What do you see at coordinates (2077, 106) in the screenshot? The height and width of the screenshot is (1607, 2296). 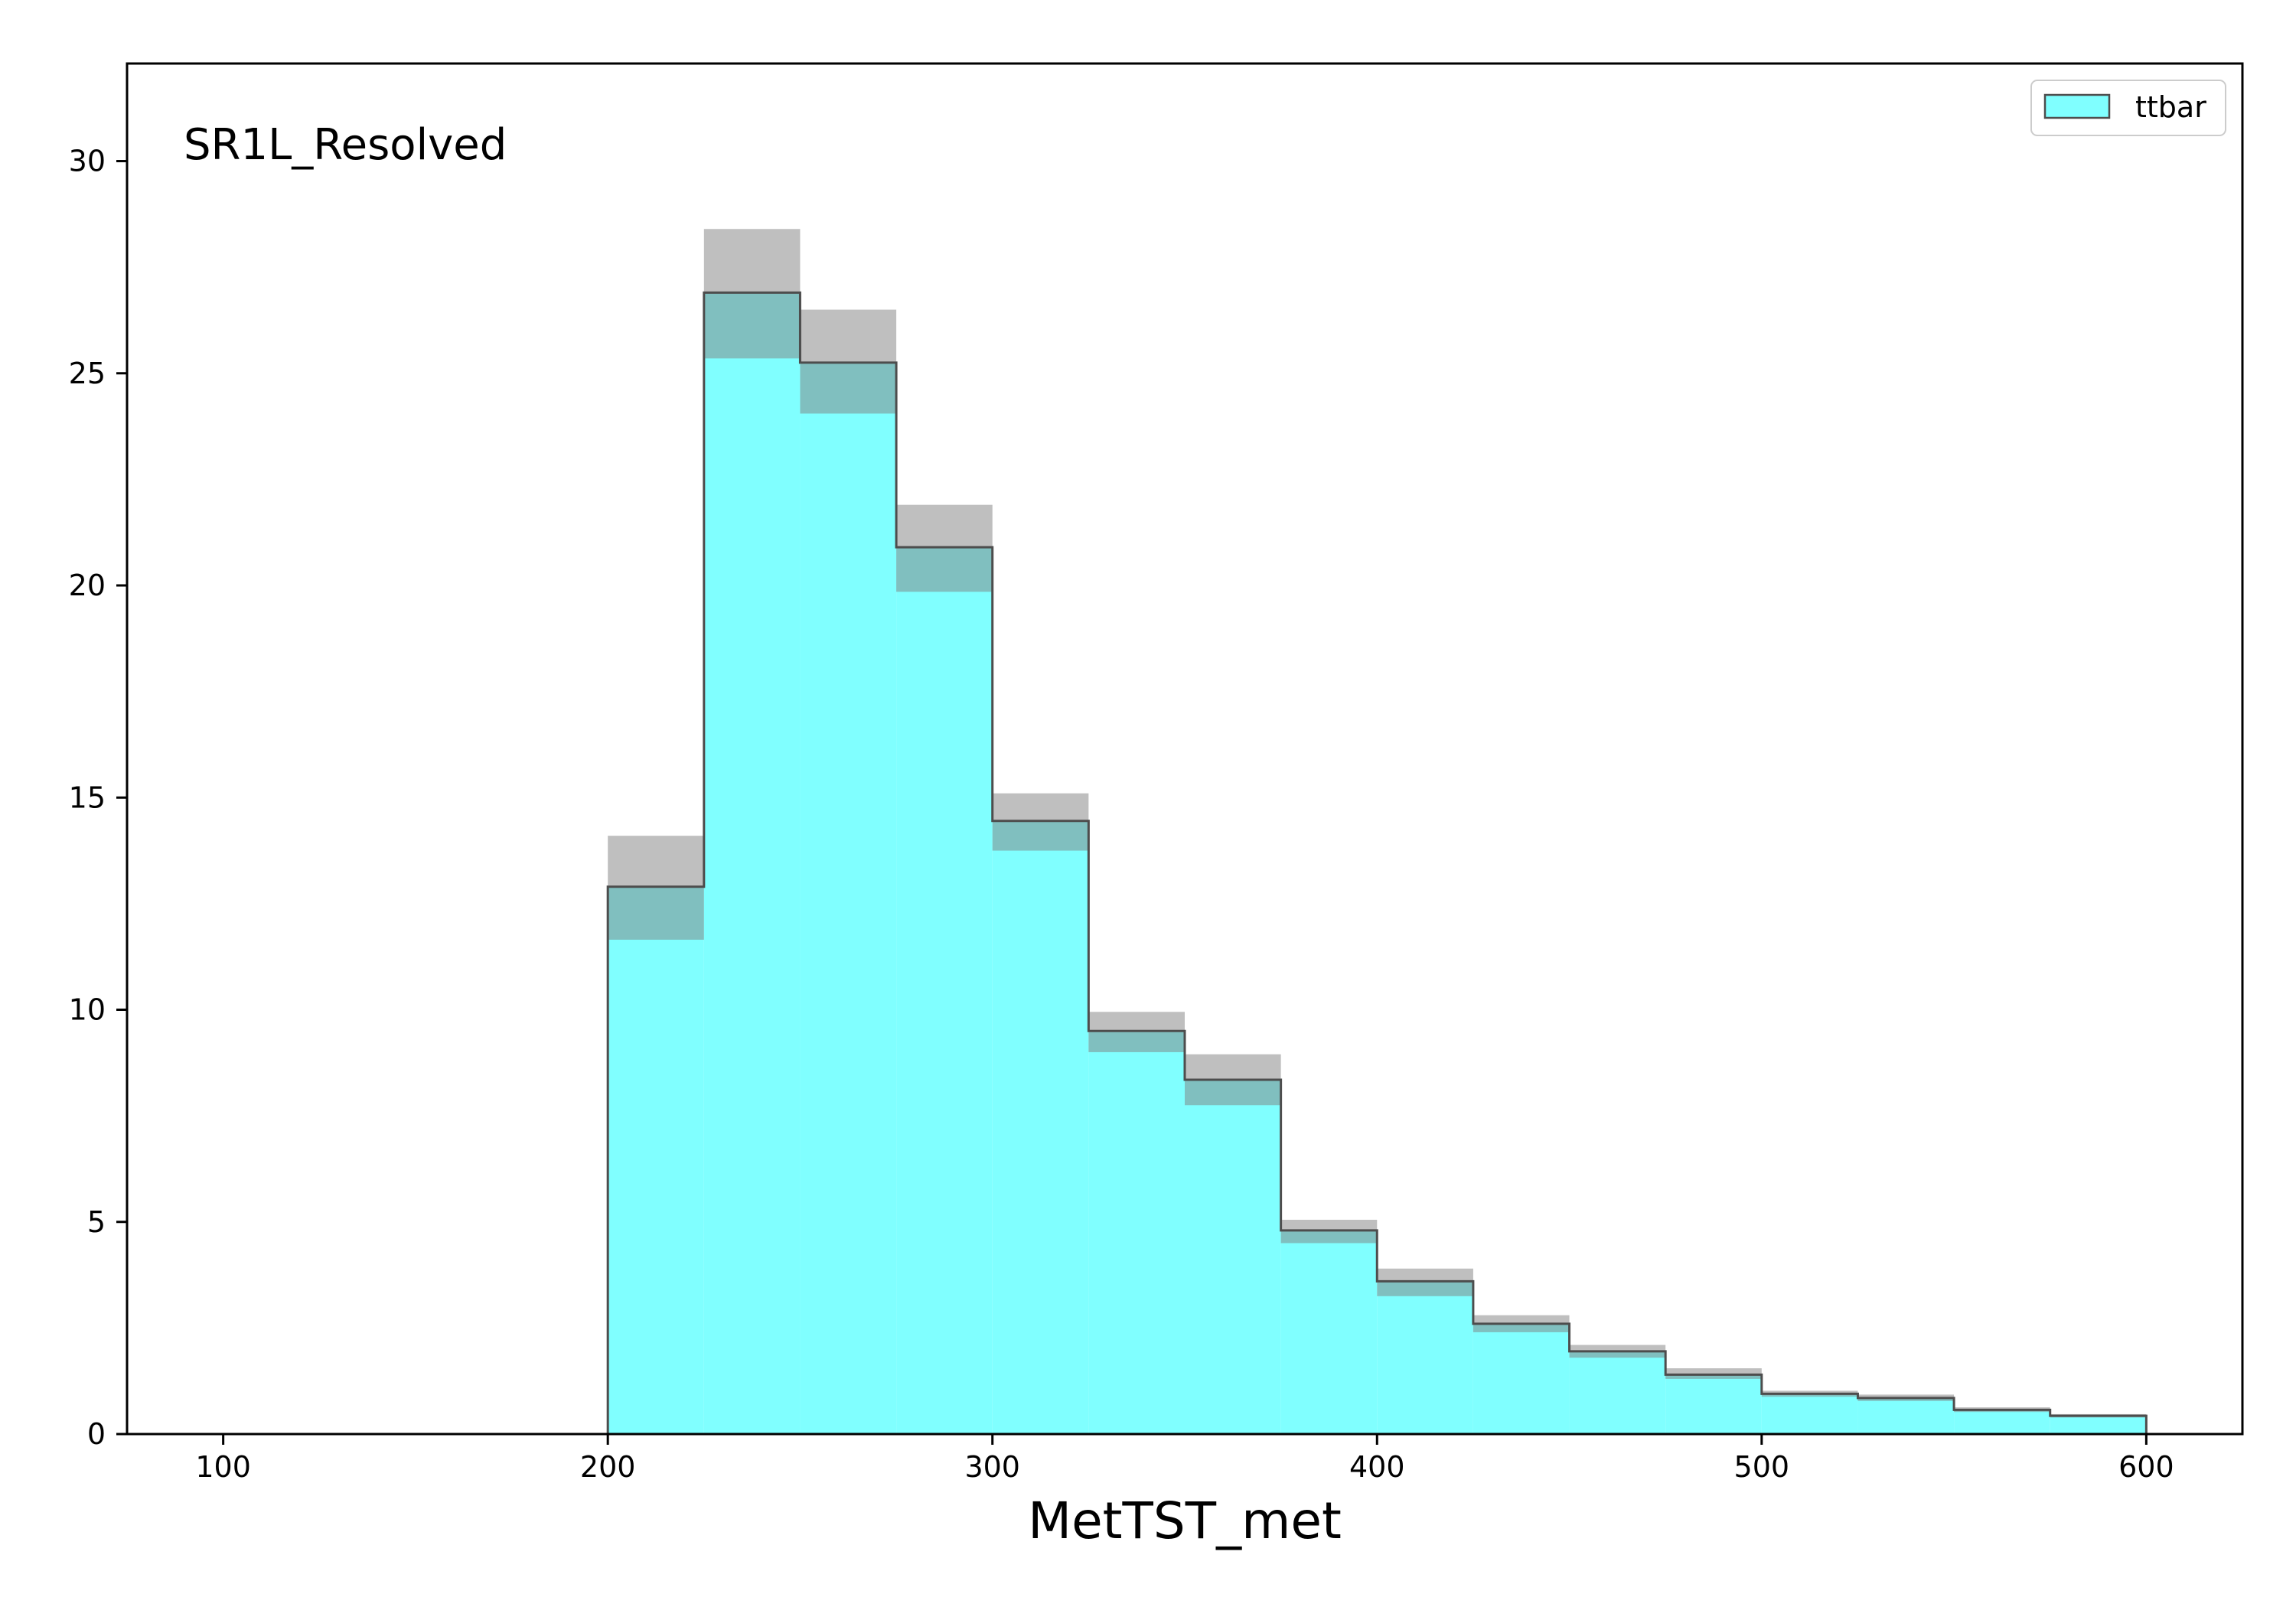 I see `legend-swatch-ttbar` at bounding box center [2077, 106].